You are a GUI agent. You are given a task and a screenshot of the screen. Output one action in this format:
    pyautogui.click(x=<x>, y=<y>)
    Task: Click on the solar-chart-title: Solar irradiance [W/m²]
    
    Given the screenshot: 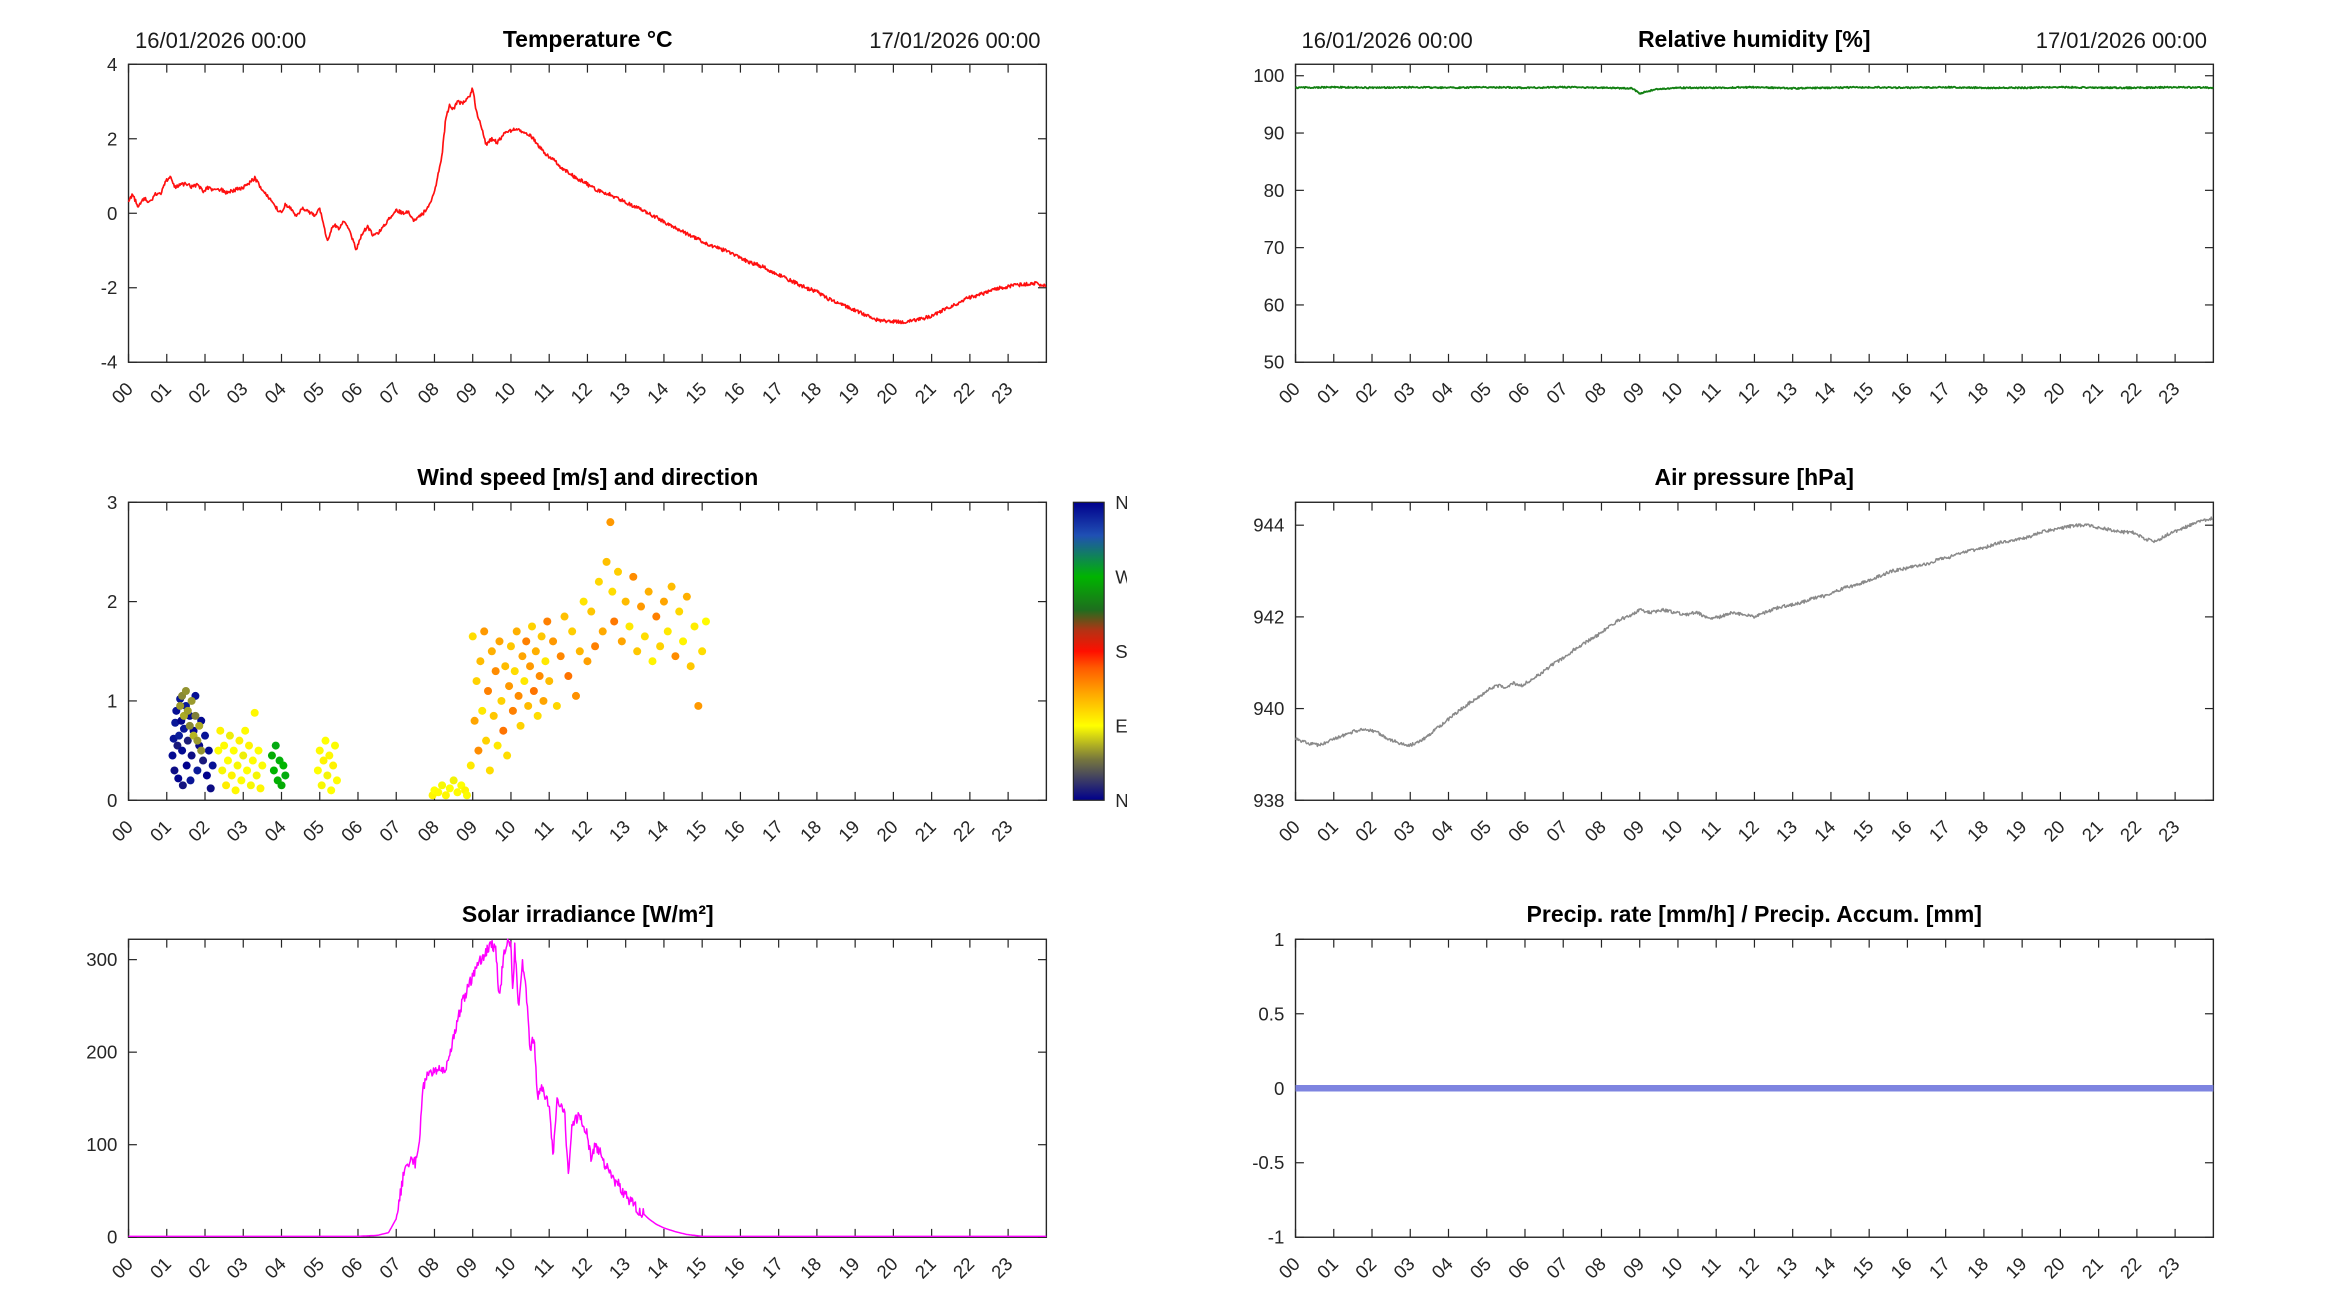 What is the action you would take?
    pyautogui.click(x=587, y=914)
    